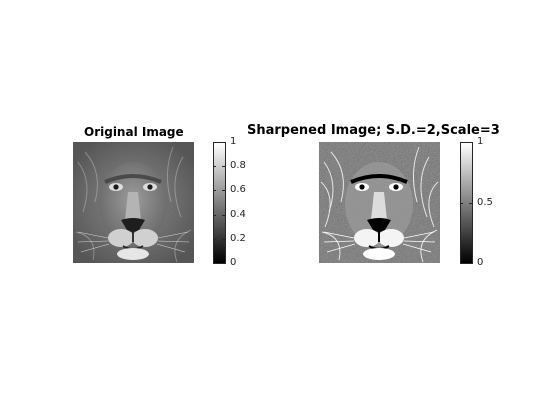  Describe the element at coordinates (134, 132) in the screenshot. I see `original-image-title: Original Image` at that location.